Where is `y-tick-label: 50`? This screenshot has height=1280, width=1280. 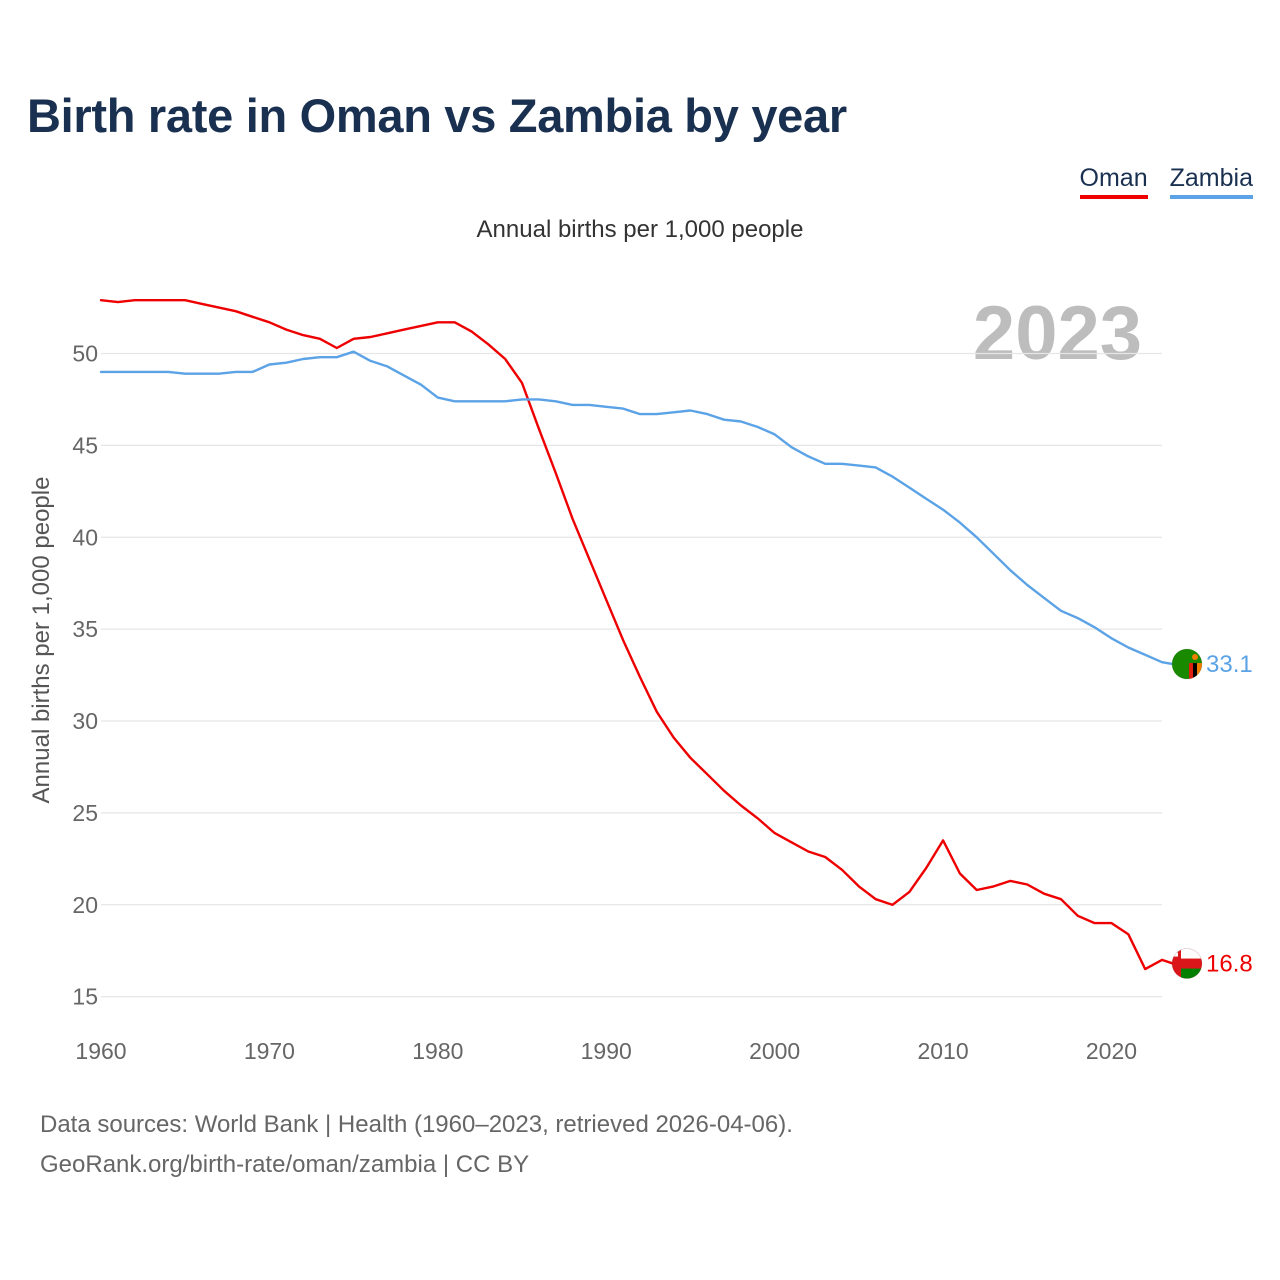
y-tick-label: 50 is located at coordinates (85, 354).